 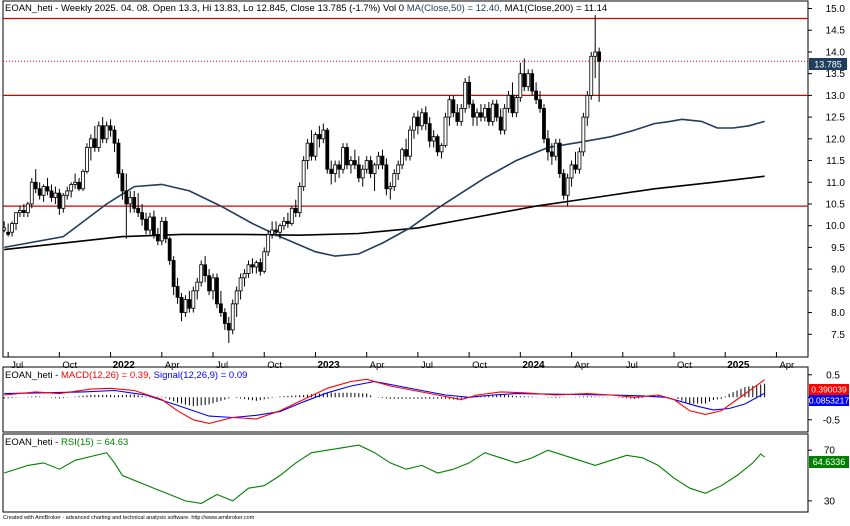 I want to click on macd-panel, so click(x=405, y=399).